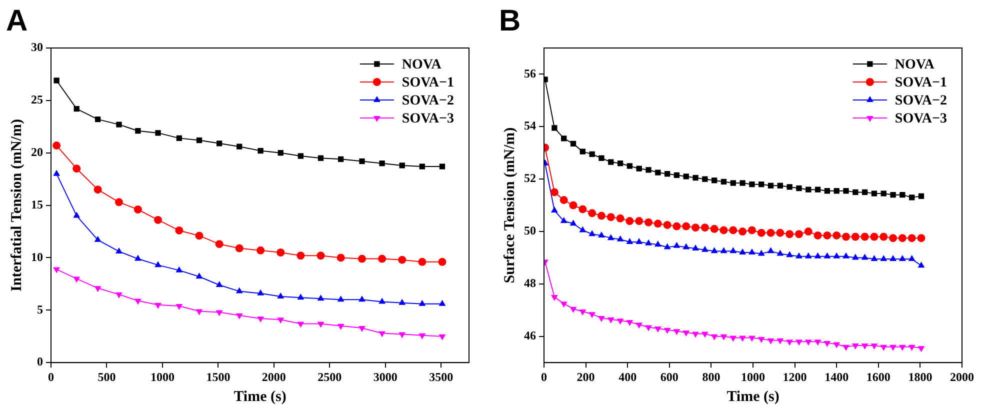  Describe the element at coordinates (627, 377) in the screenshot. I see `x-tick-label: 400` at that location.